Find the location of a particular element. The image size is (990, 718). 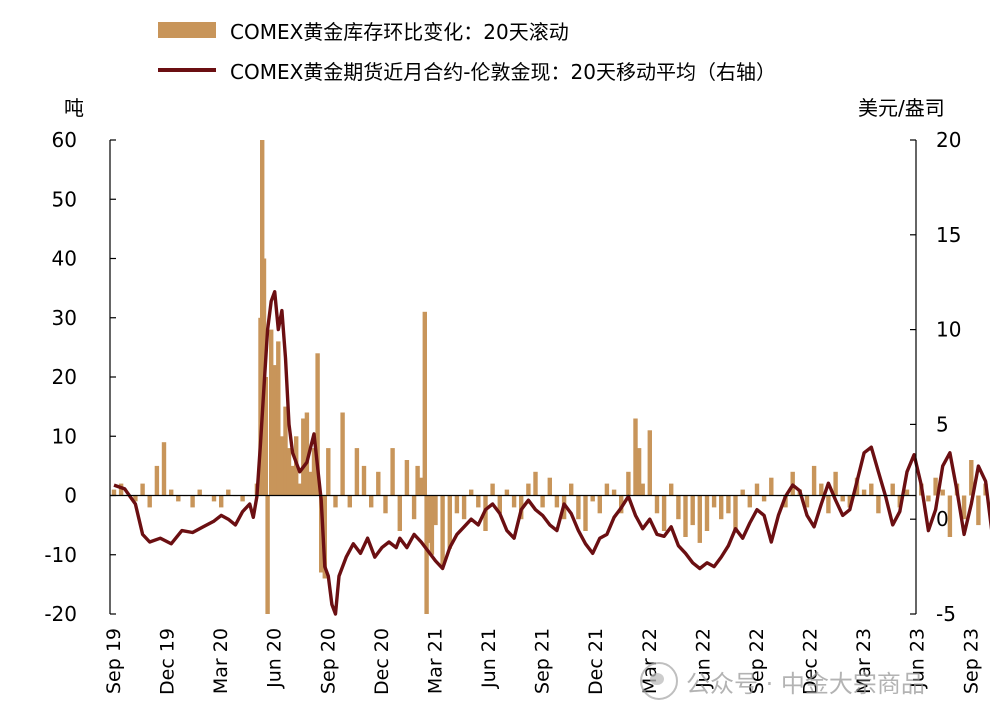

y-right-tick-label: 5 is located at coordinates (942, 424).